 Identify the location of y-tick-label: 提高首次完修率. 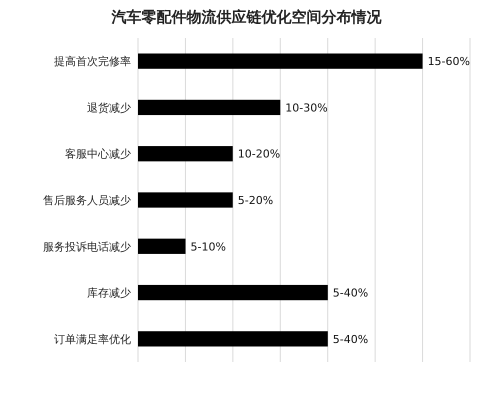
(92, 61).